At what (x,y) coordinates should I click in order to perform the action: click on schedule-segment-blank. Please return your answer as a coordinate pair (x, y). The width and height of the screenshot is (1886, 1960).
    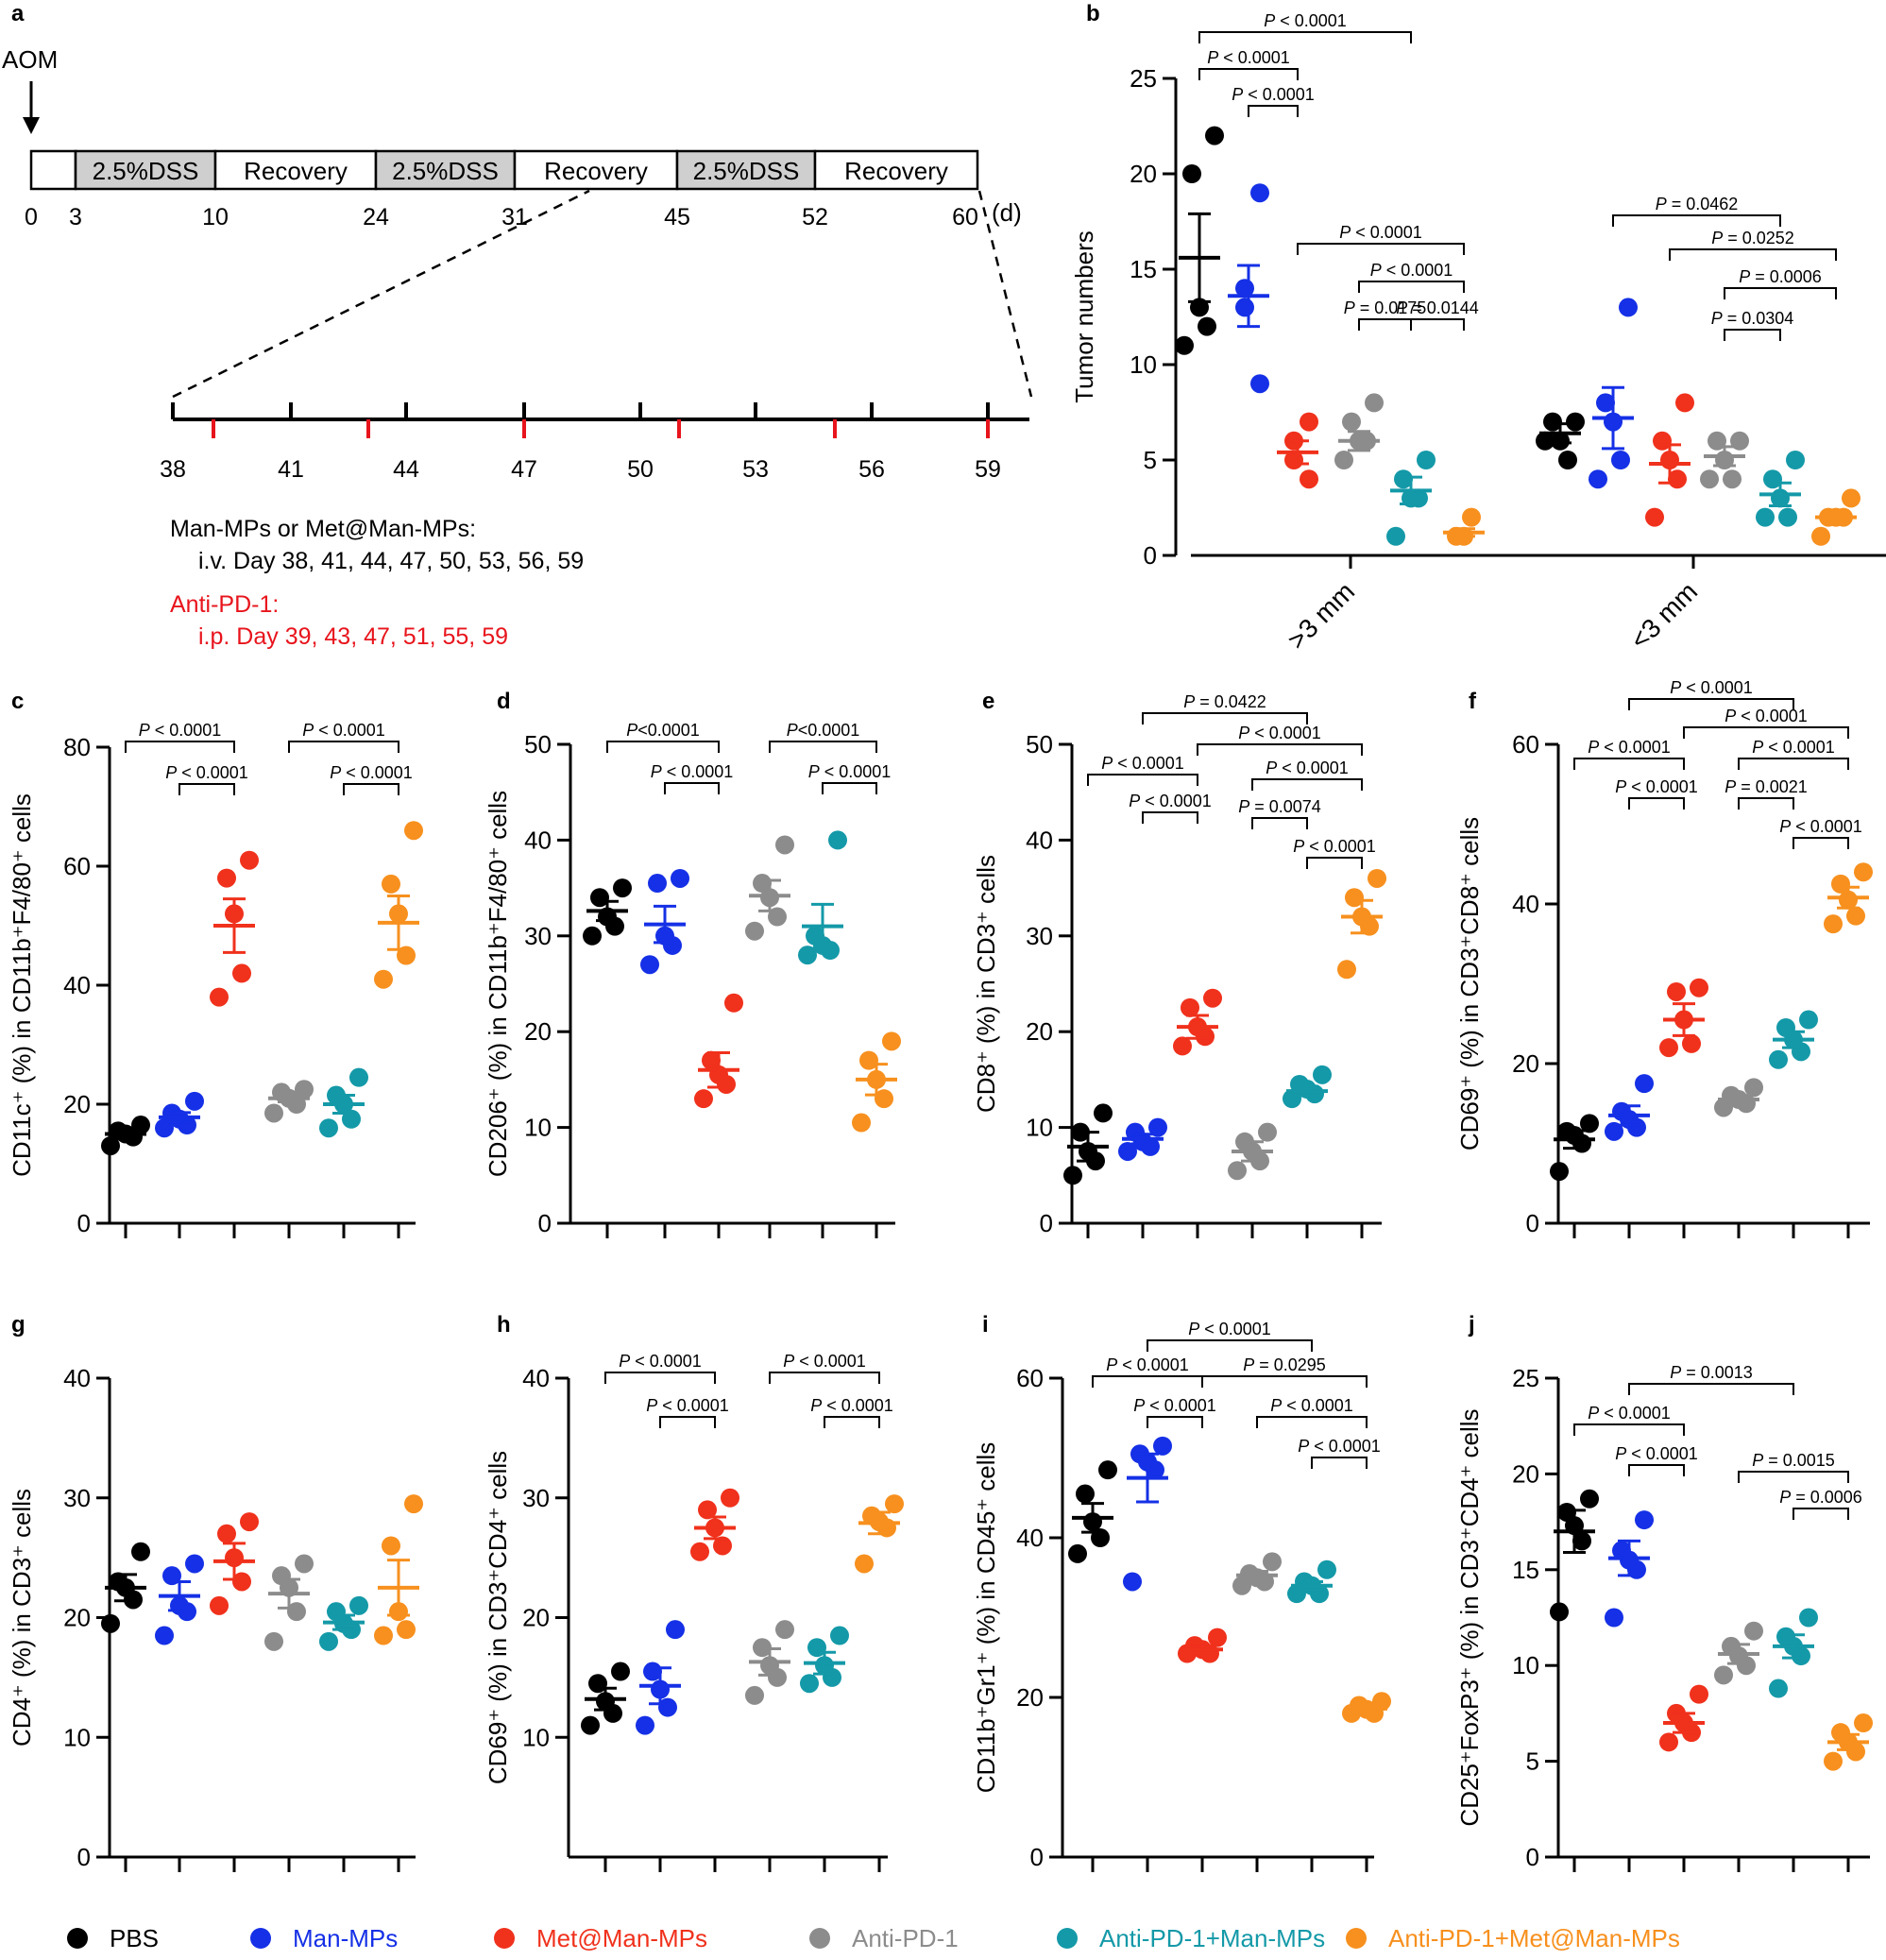
    Looking at the image, I should click on (53, 170).